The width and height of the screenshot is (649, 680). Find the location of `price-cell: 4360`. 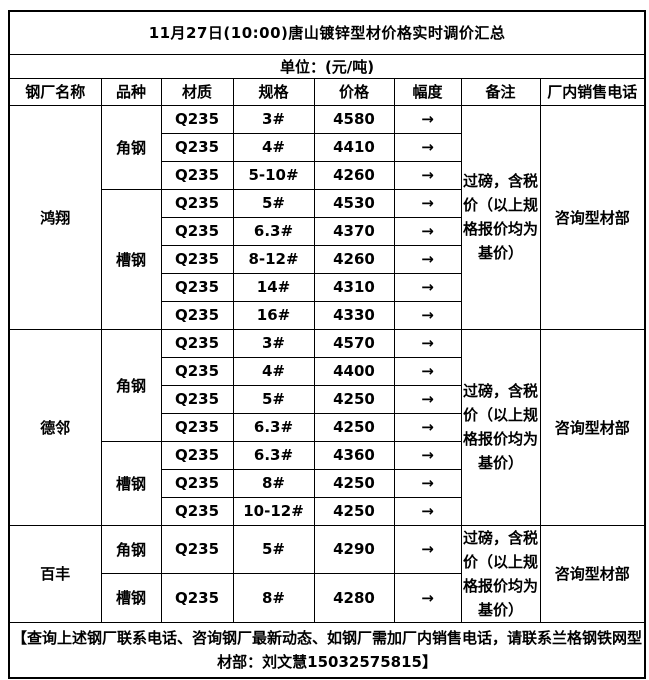

price-cell: 4360 is located at coordinates (354, 455).